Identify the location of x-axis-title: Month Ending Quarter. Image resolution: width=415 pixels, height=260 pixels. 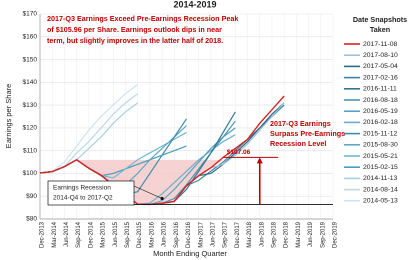
(190, 253).